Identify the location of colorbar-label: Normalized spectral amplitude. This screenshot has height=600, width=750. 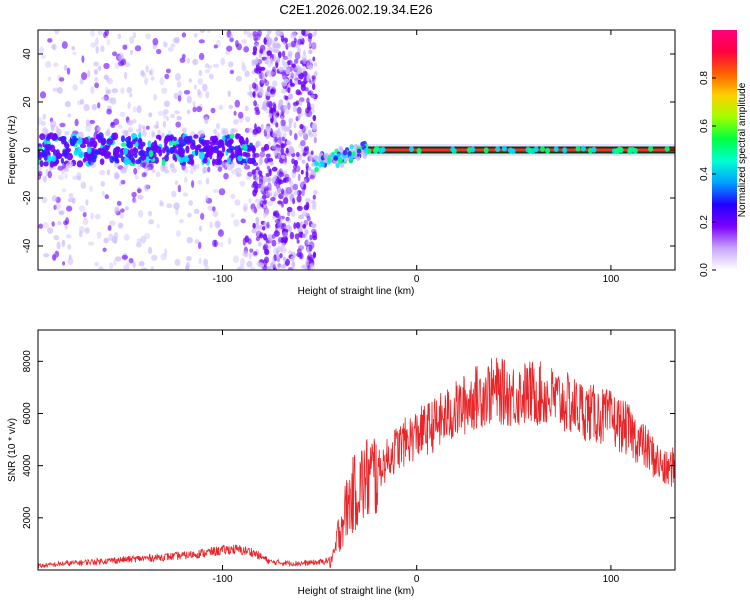
(742, 149).